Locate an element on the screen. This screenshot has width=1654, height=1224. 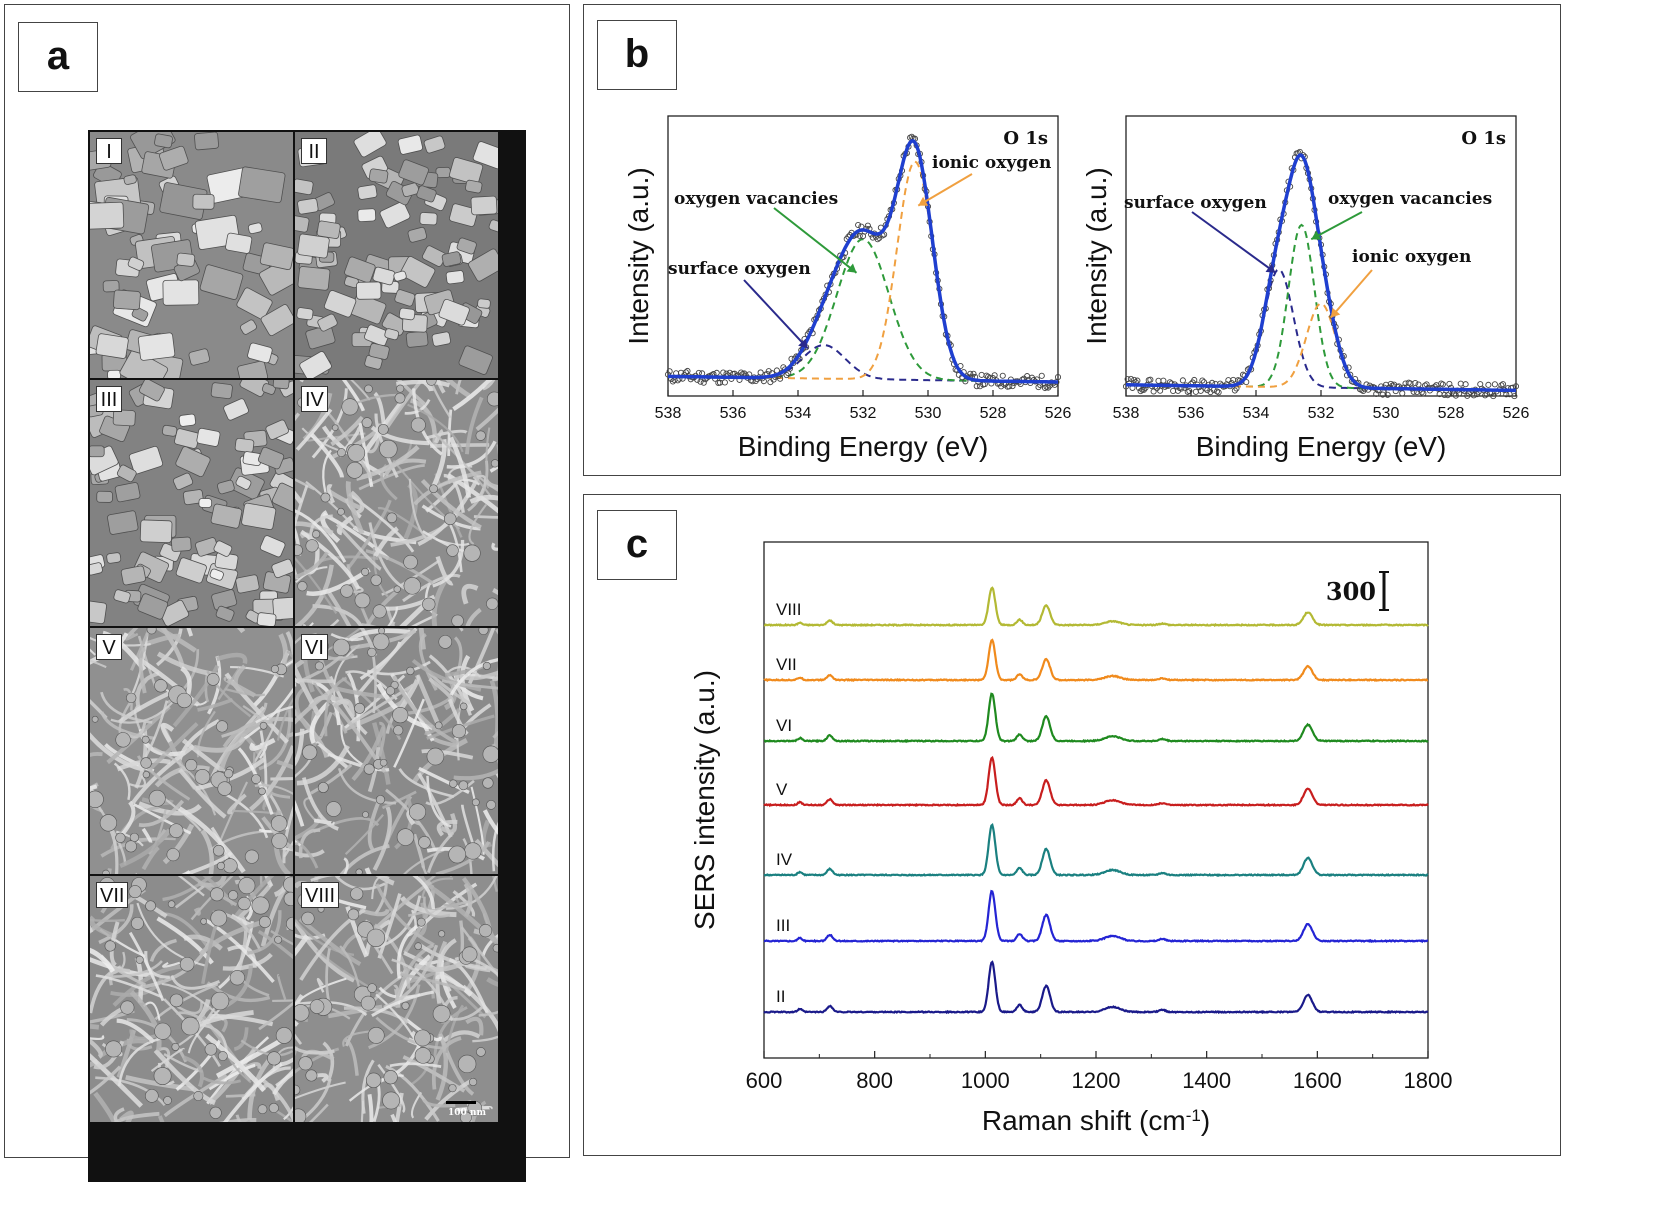
annotation-label: oxygen vacancies is located at coordinates (756, 199).